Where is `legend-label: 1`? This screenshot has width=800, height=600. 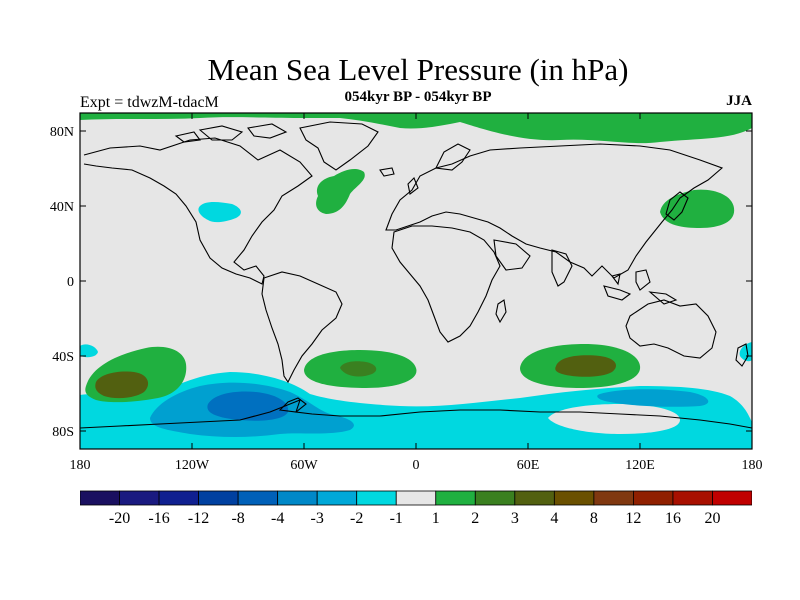 legend-label: 1 is located at coordinates (436, 518).